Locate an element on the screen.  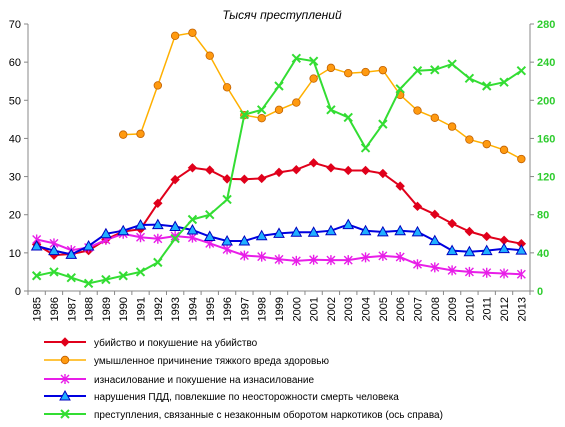
y-right-tick-label: 200 is located at coordinates (546, 101).